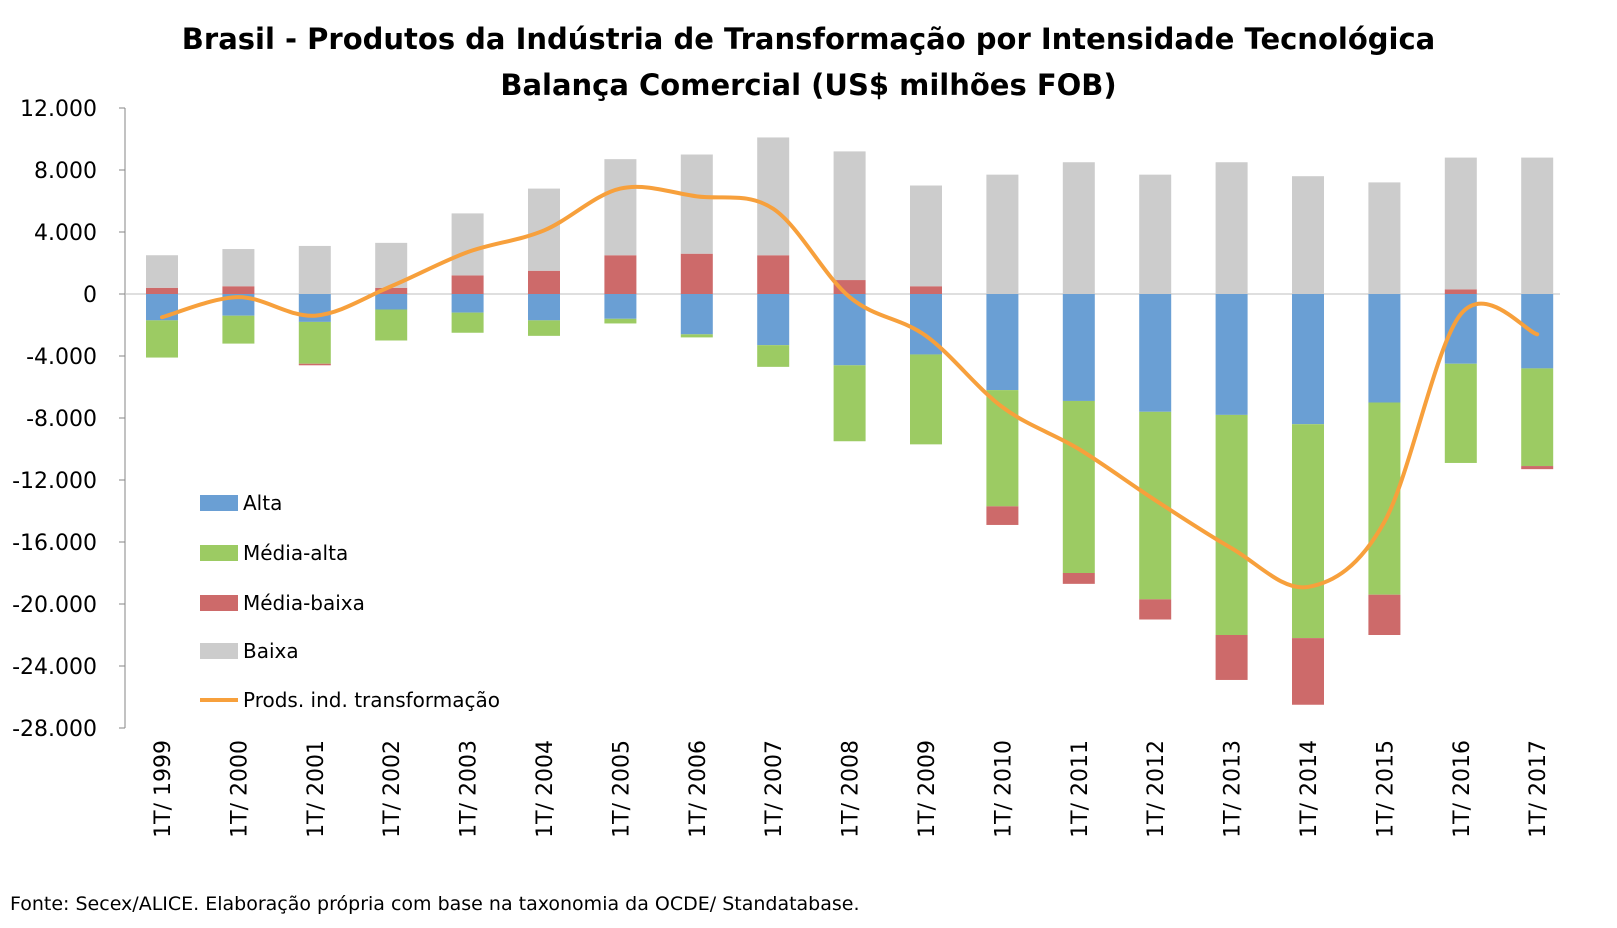  Describe the element at coordinates (65, 233) in the screenshot. I see `y-tick-label: 4.000` at that location.